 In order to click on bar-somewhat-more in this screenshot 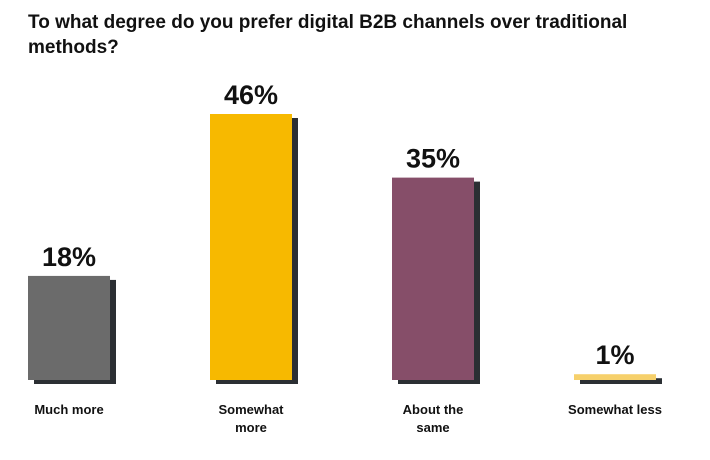, I will do `click(251, 247)`.